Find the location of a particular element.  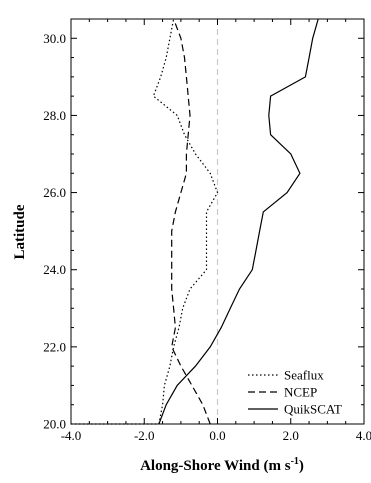

y-tick-label: 20.0 is located at coordinates (54, 424).